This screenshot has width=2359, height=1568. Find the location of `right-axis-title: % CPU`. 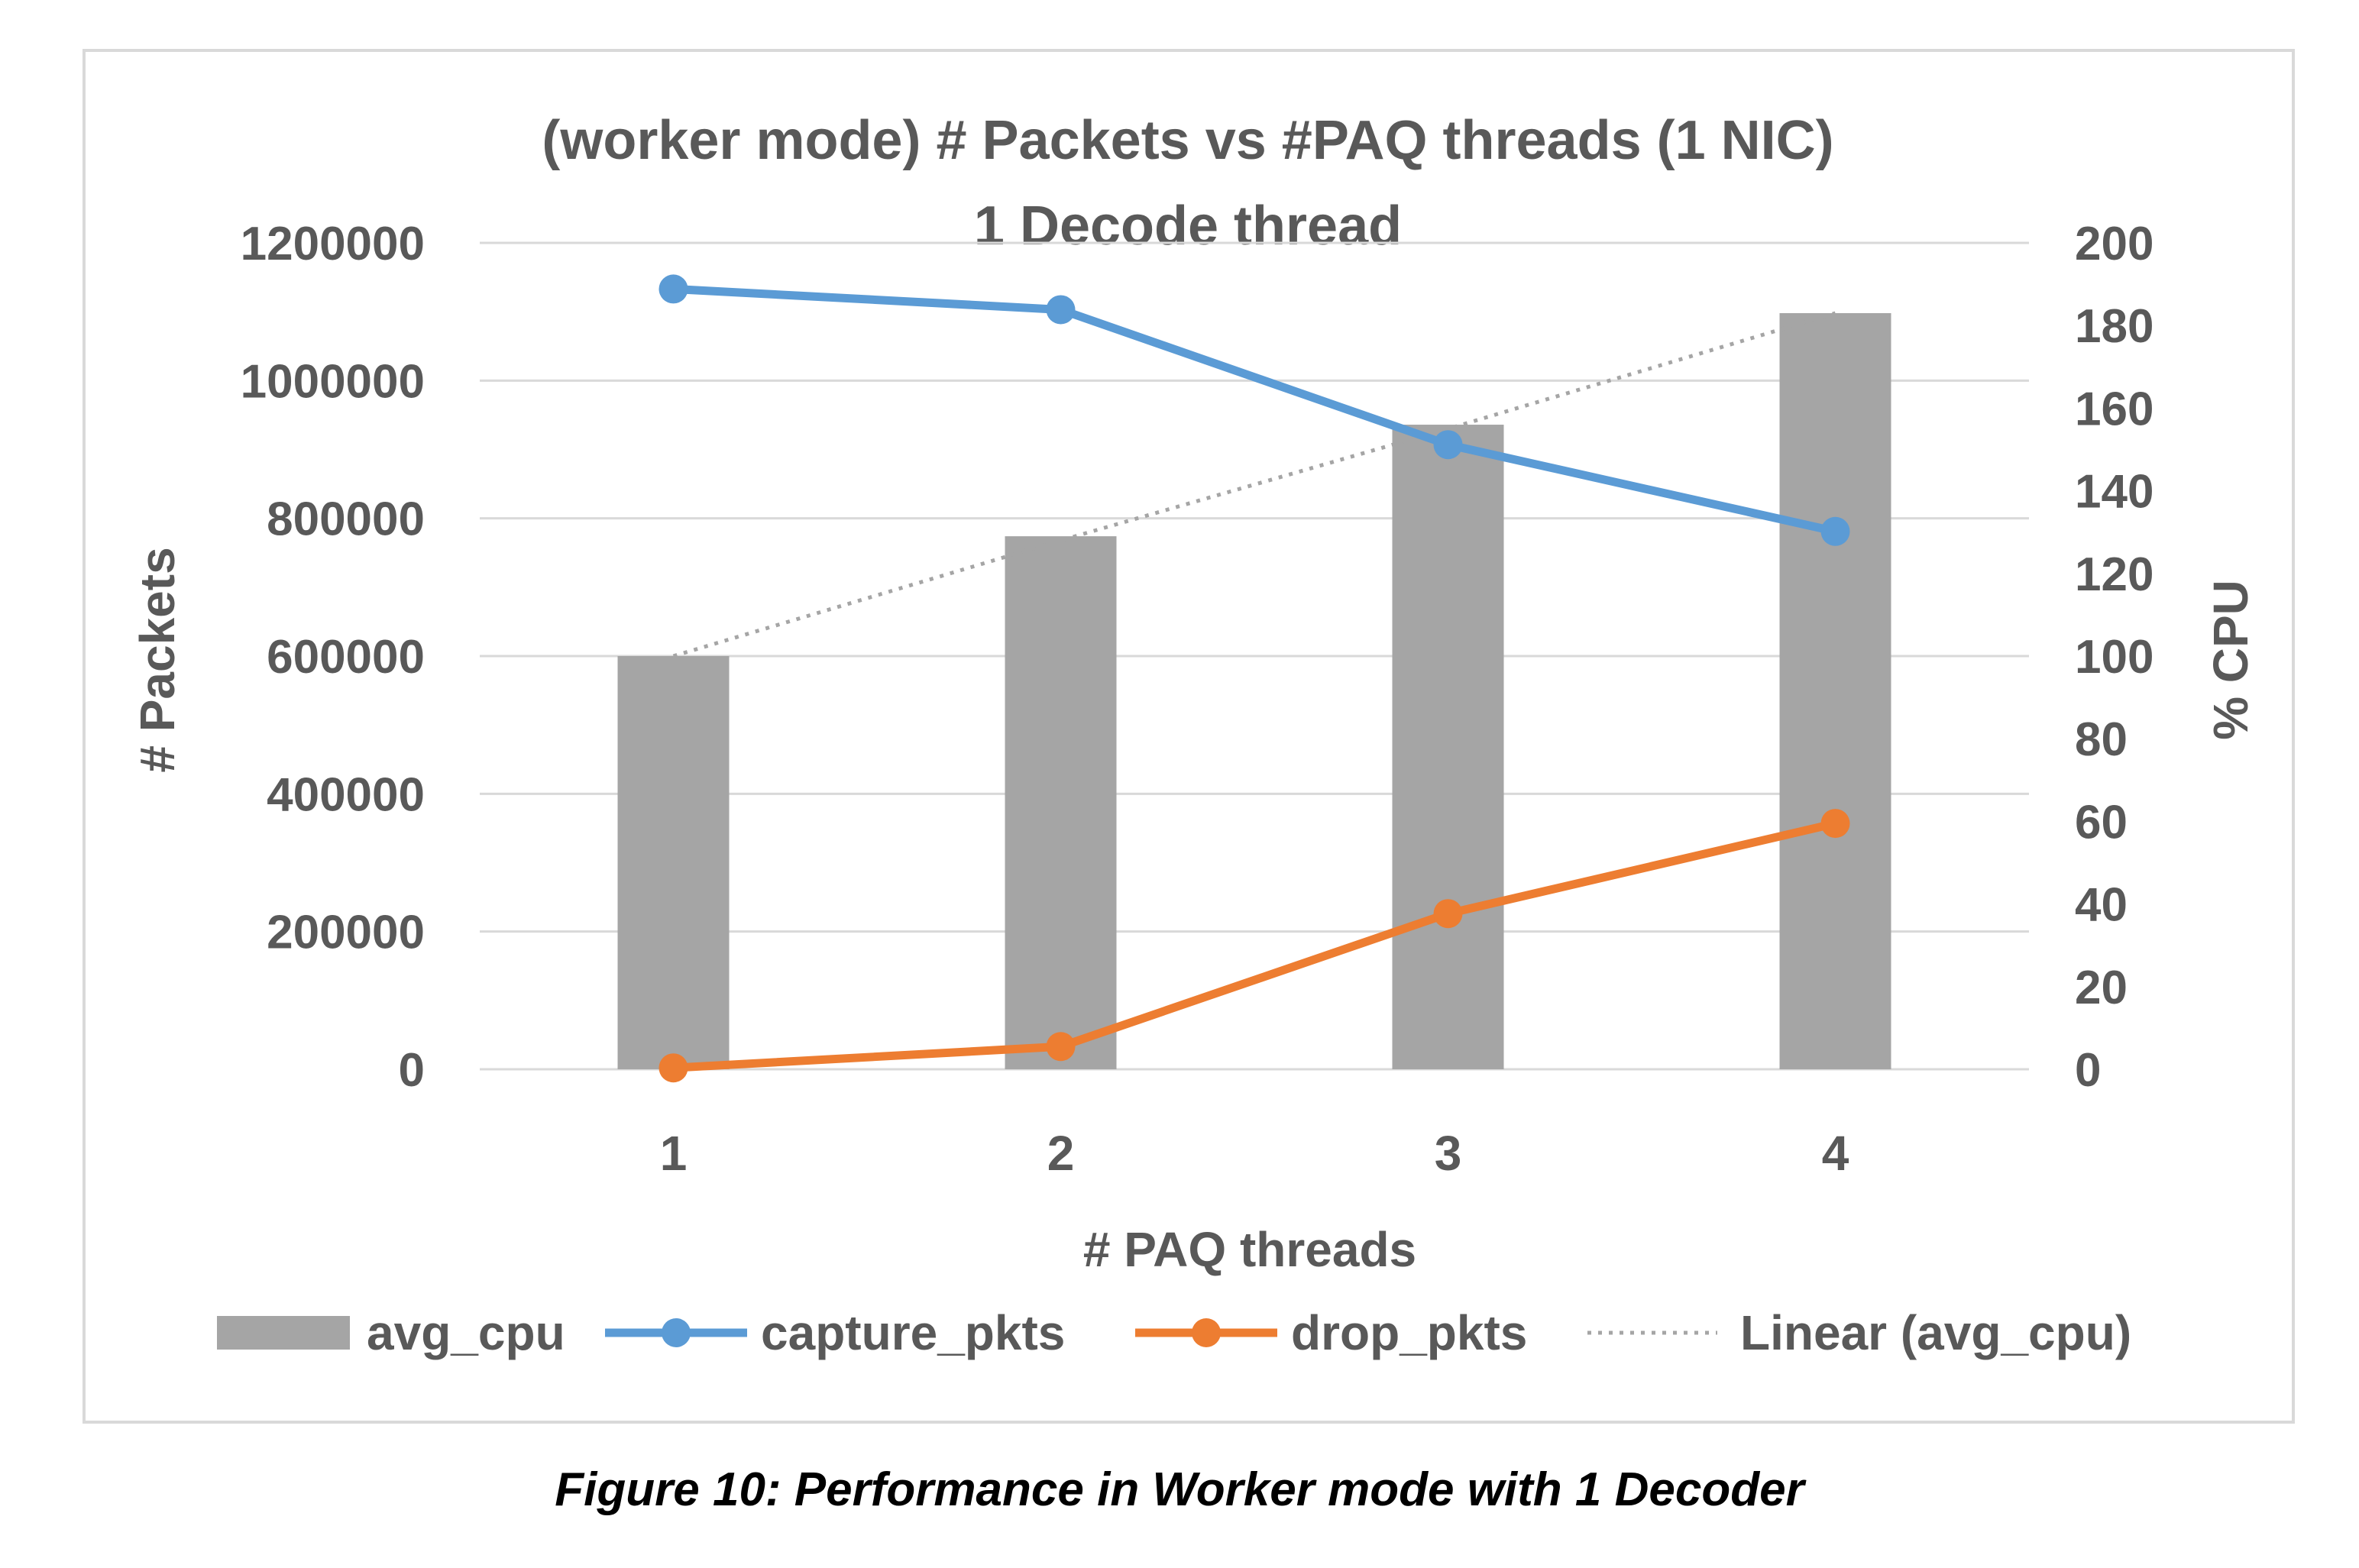

right-axis-title: % CPU is located at coordinates (2230, 660).